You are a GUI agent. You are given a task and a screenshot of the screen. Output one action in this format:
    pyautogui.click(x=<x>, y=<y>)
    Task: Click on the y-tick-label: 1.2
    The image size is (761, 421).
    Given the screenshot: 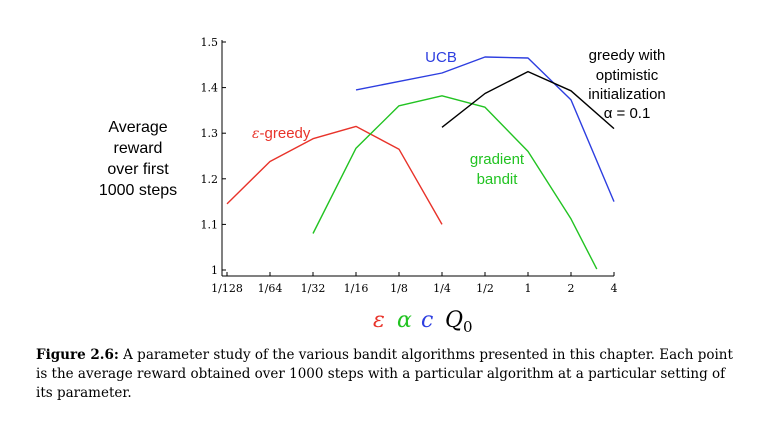 What is the action you would take?
    pyautogui.click(x=210, y=179)
    